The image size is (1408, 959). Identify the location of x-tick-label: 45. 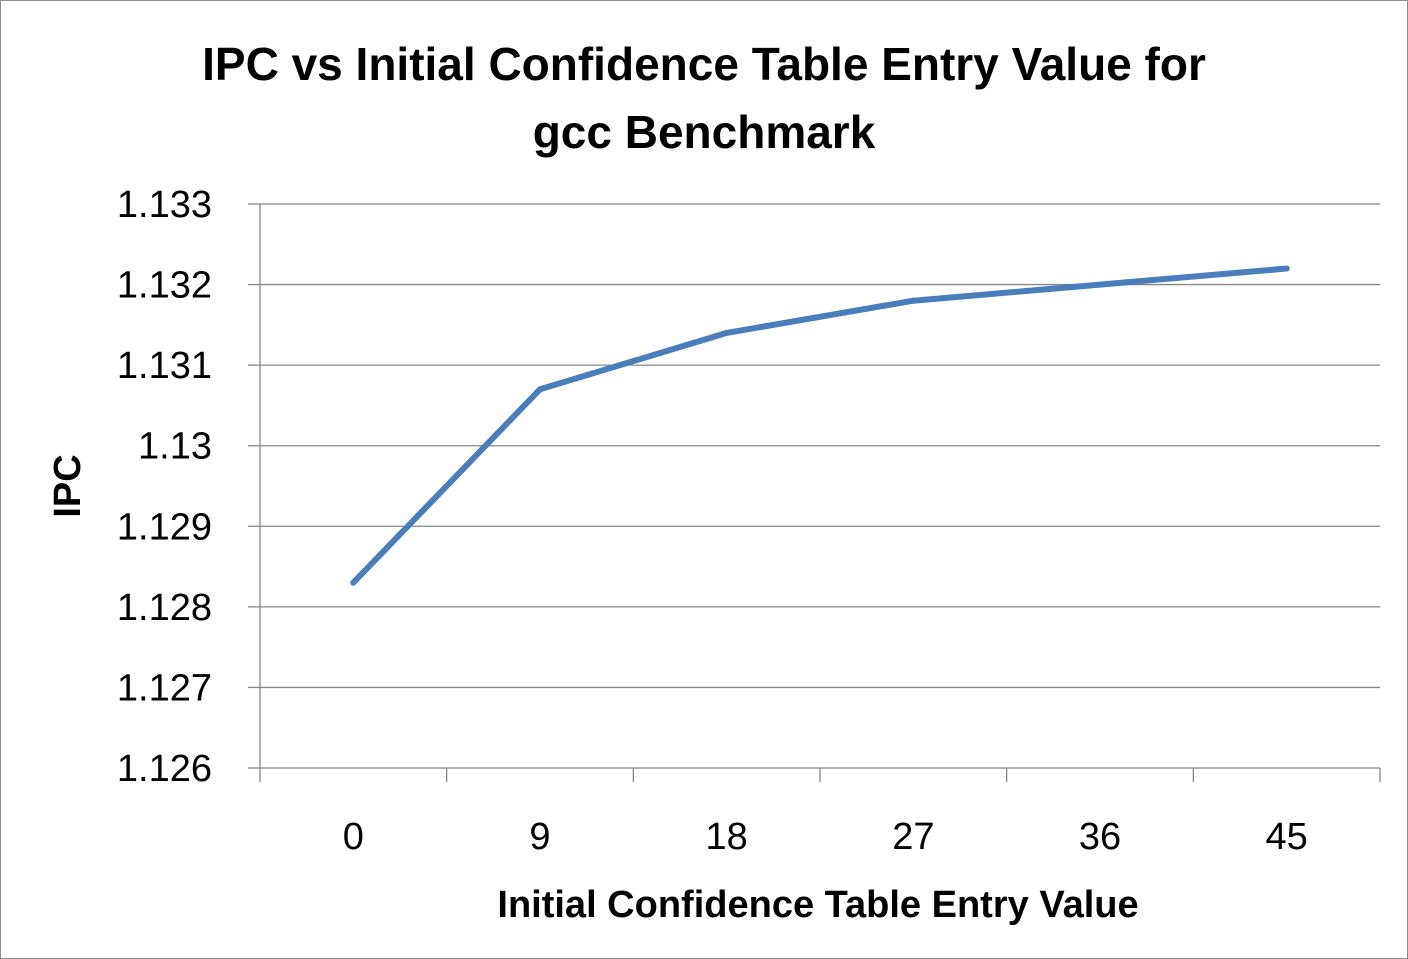
(1287, 837).